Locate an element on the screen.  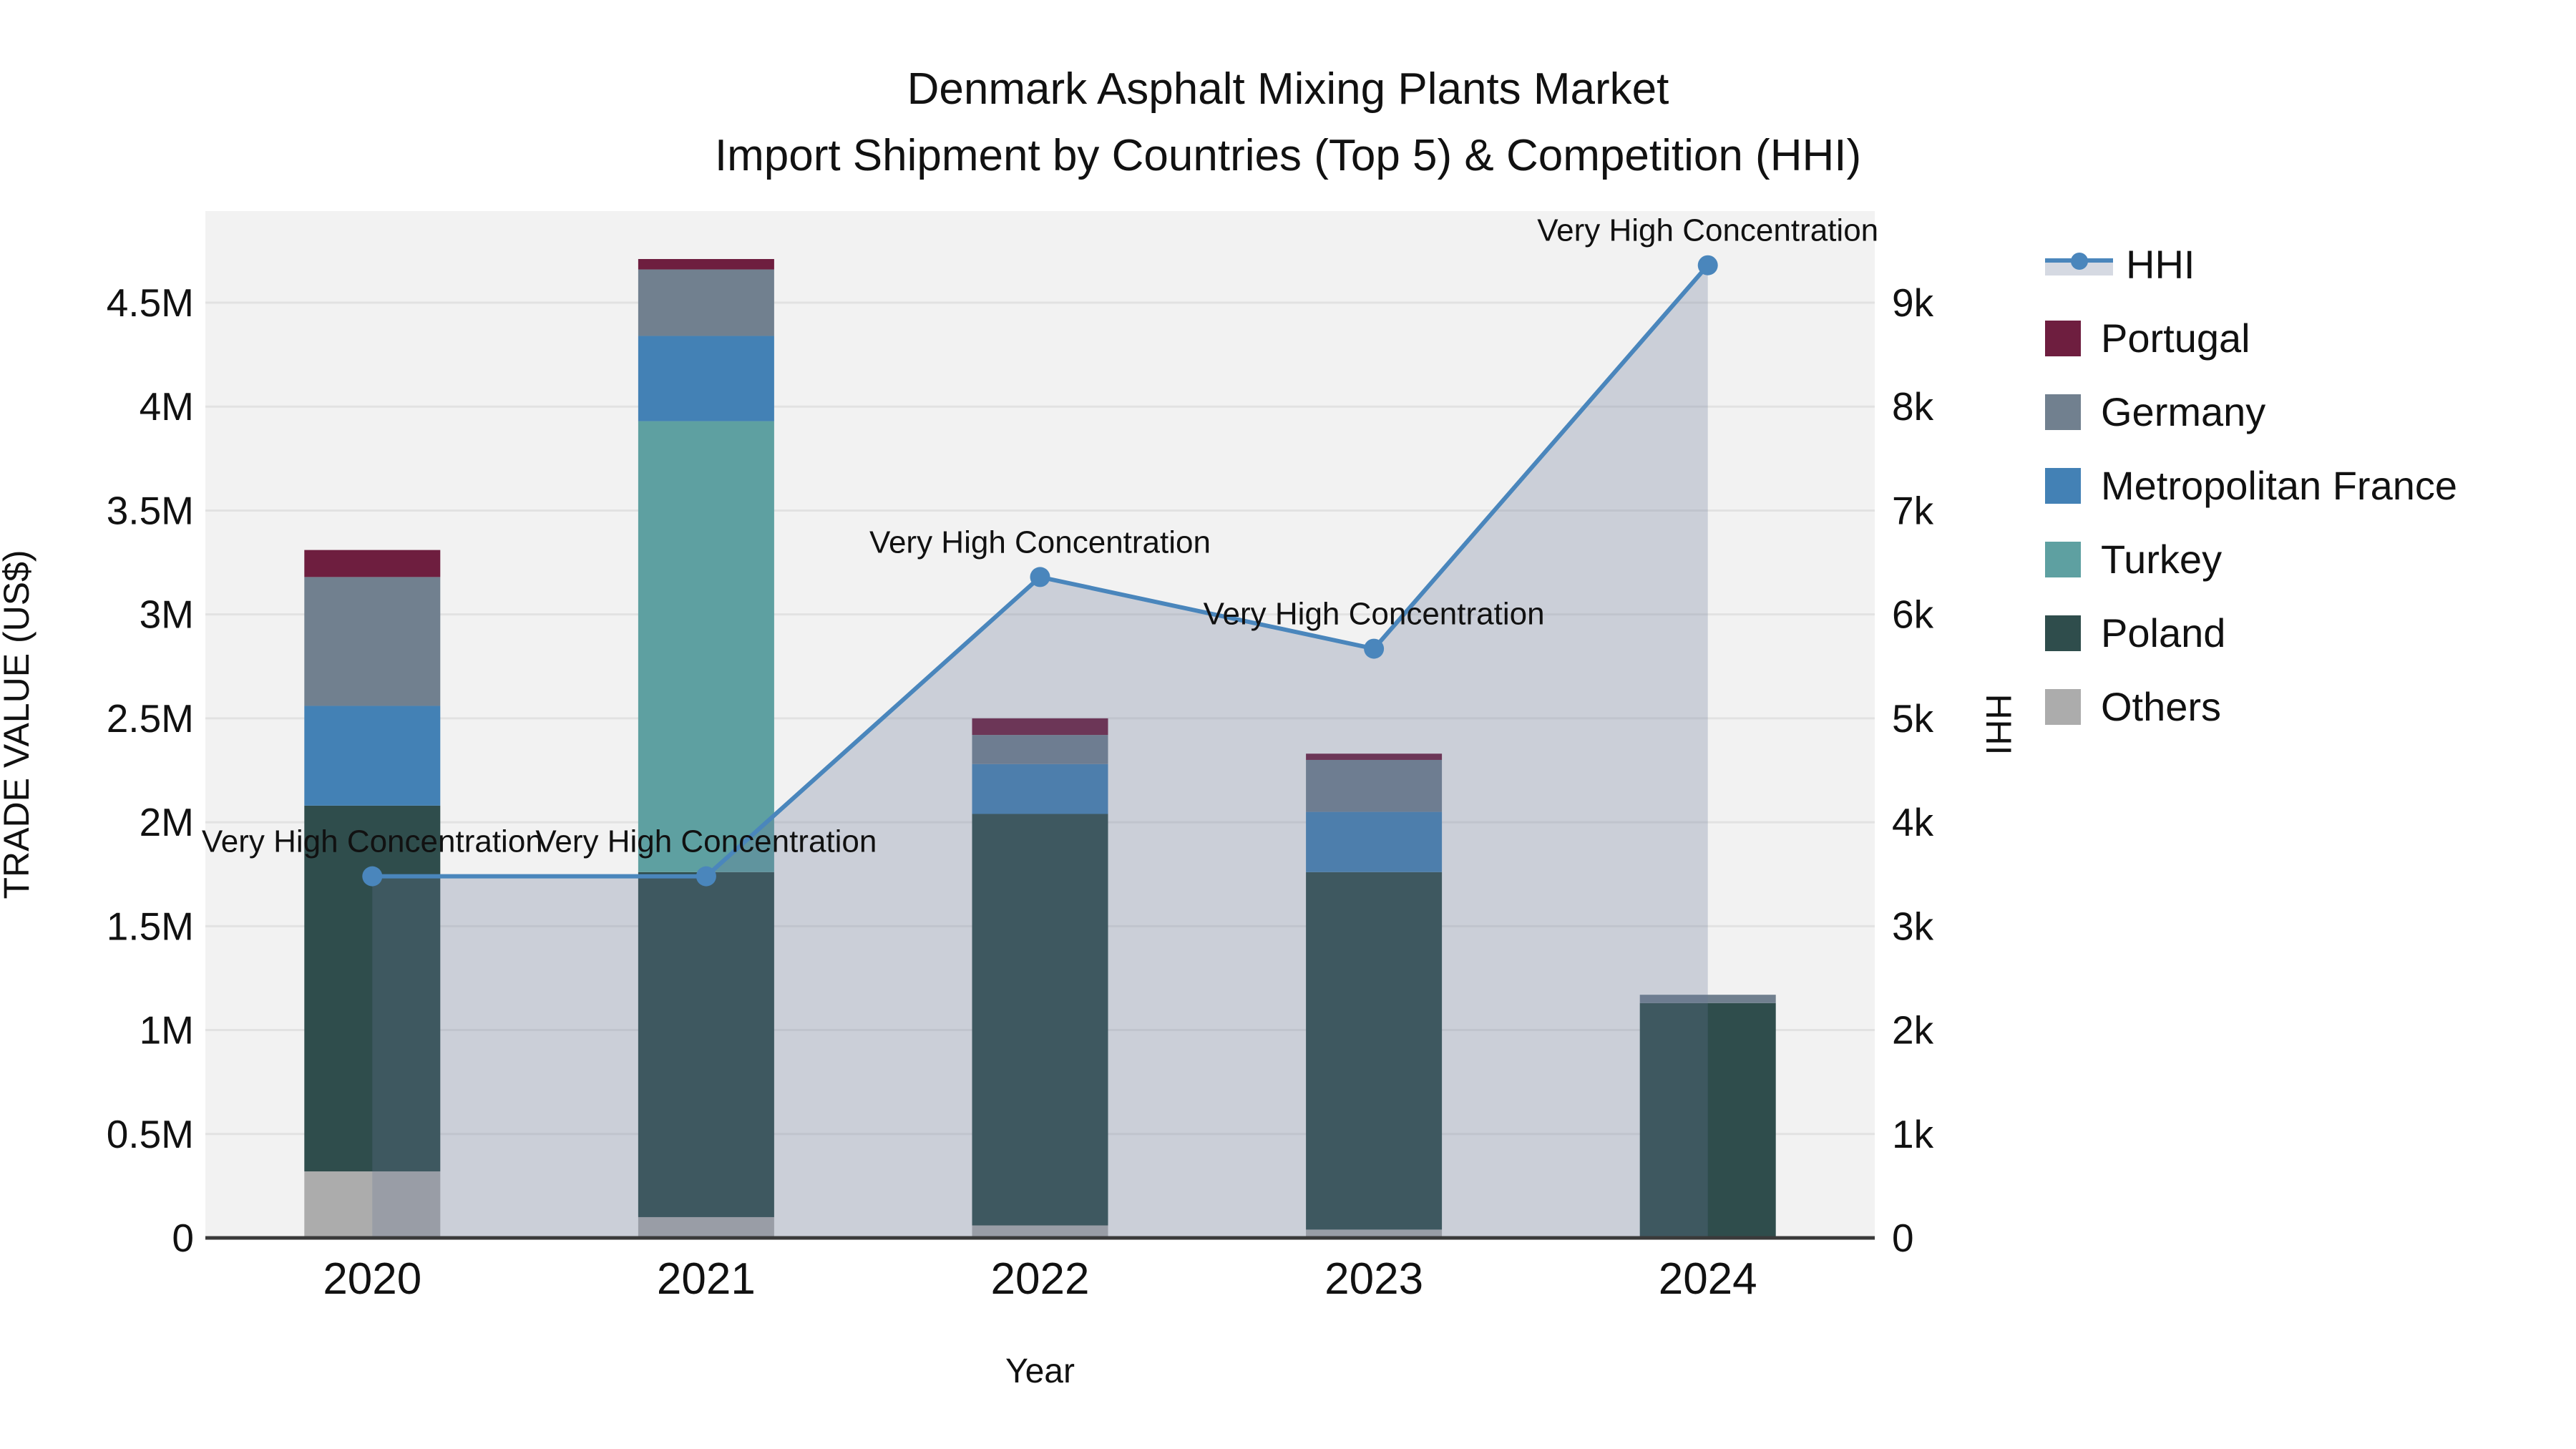
y-left-tick-label: 1M is located at coordinates (167, 1030).